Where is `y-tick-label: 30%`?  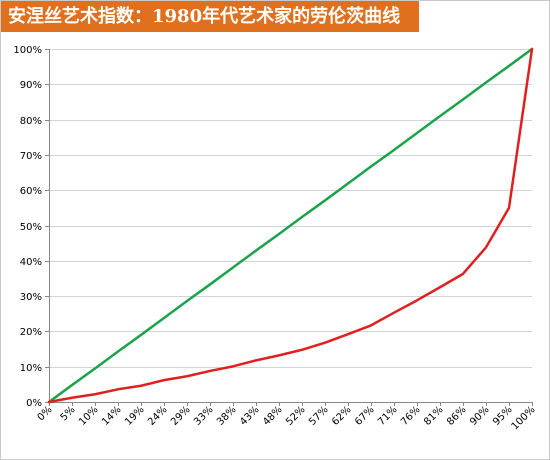
y-tick-label: 30% is located at coordinates (31, 297).